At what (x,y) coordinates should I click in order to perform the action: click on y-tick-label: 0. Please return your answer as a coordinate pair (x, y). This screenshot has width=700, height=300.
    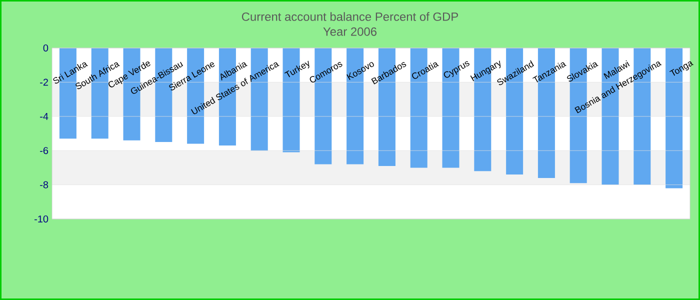
    Looking at the image, I should click on (45, 48).